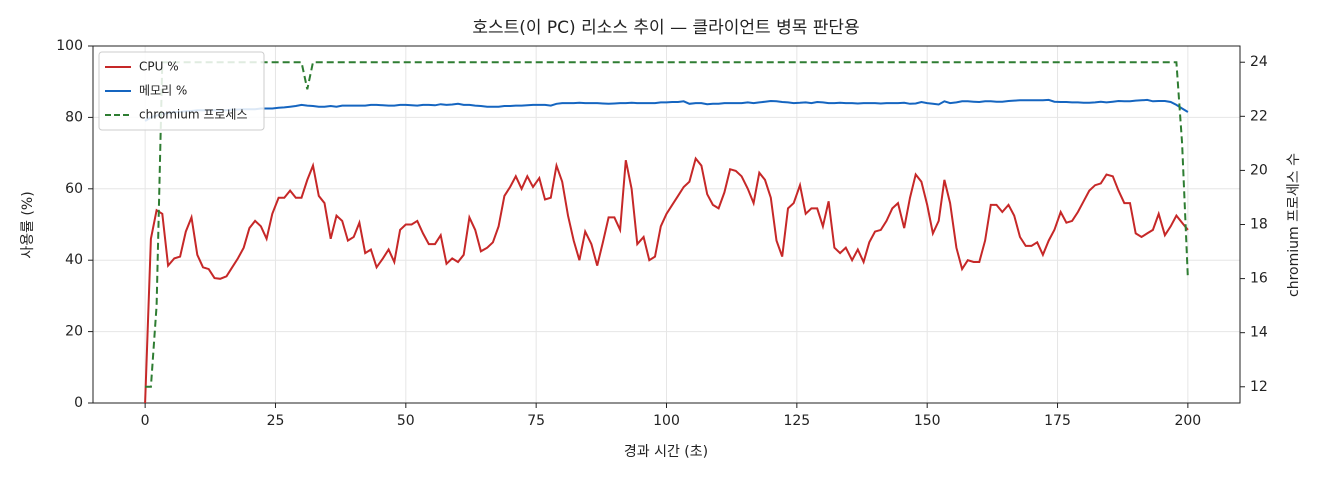  What do you see at coordinates (927, 421) in the screenshot?
I see `x-tick-label: 150` at bounding box center [927, 421].